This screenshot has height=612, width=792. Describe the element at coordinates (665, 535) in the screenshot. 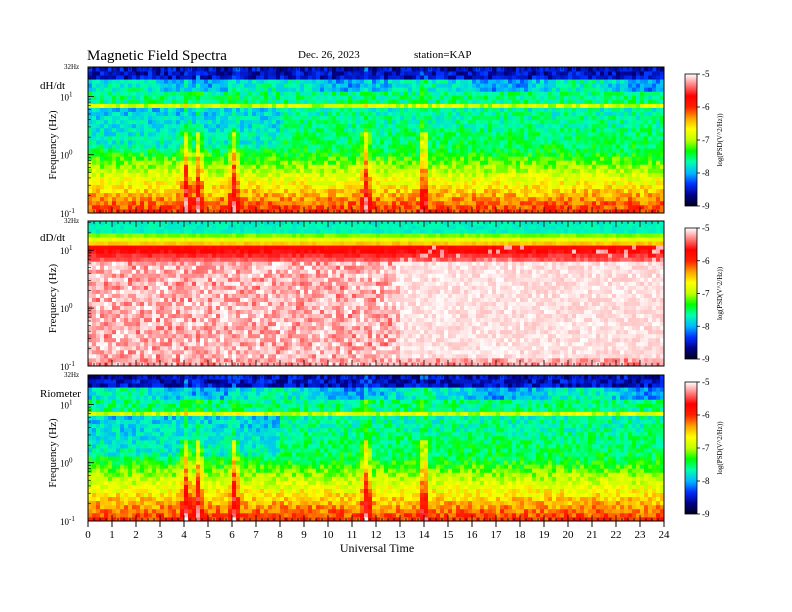

I see `x-tick-label: 24` at that location.